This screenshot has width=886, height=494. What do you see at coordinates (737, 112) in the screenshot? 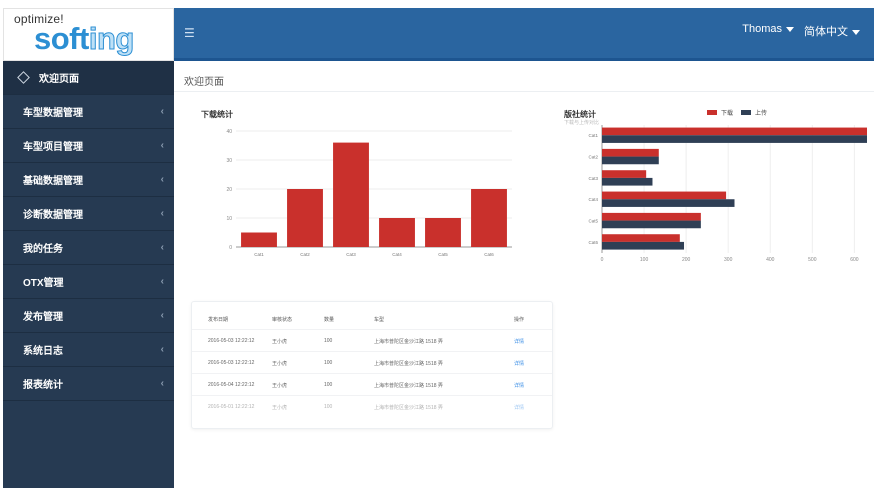
I see `publisher-chart-legend: 下载 上传` at bounding box center [737, 112].